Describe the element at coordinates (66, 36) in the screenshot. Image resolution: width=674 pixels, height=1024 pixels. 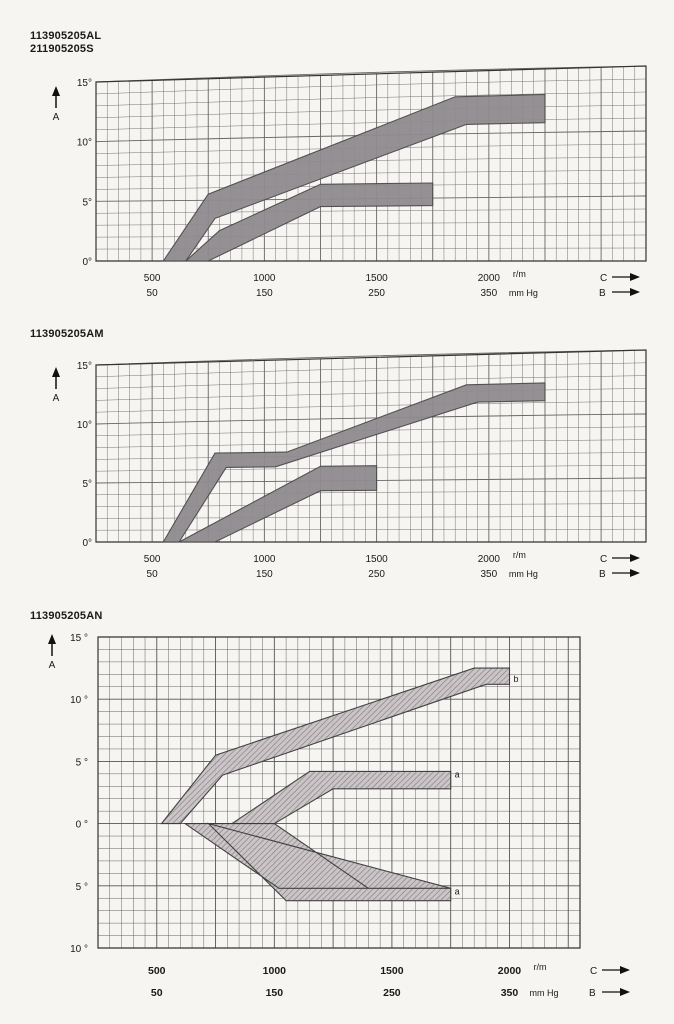
I see `chart-1-title-line-1: 113905205AL` at that location.